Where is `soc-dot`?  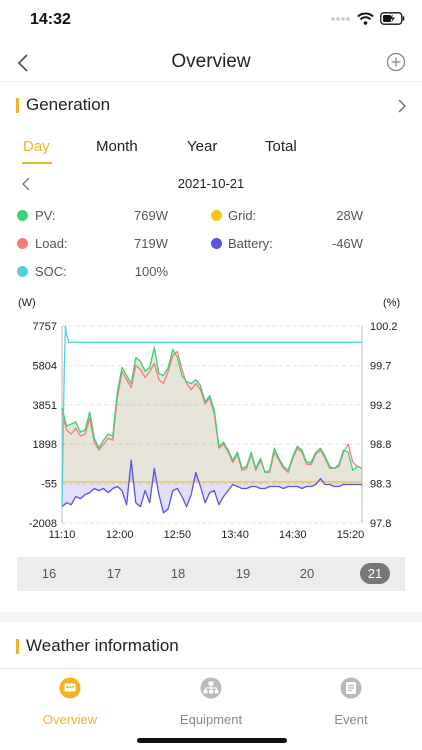
soc-dot is located at coordinates (22, 271).